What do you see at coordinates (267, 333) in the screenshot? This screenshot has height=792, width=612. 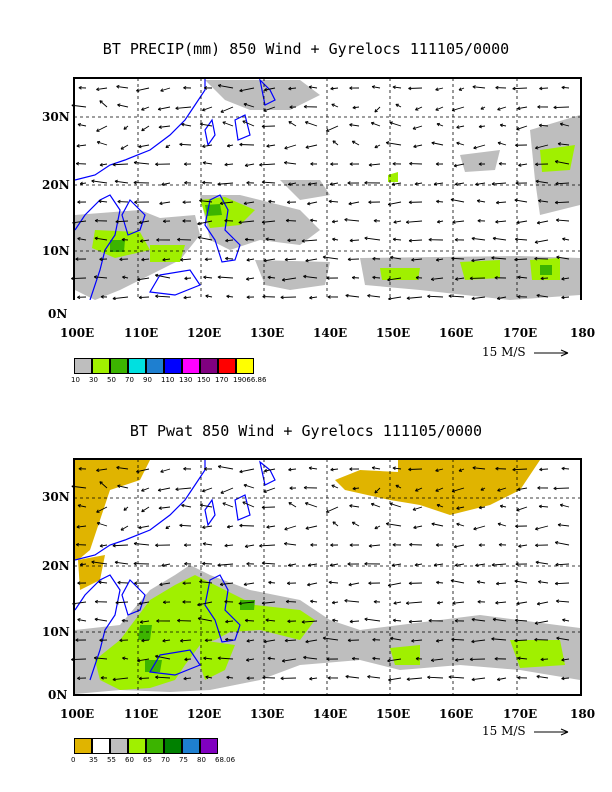 I see `panel1-xtick: 130E` at bounding box center [267, 333].